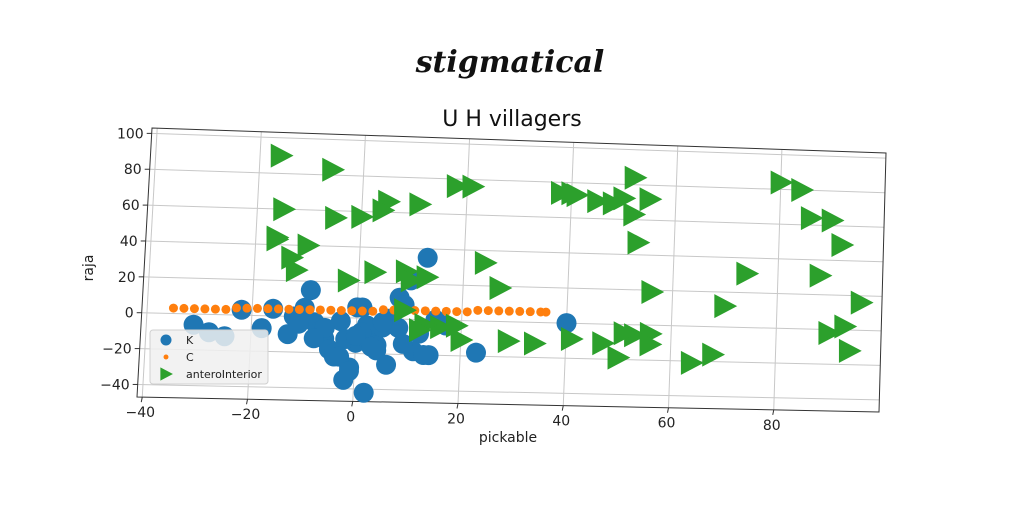 This screenshot has width=1024, height=512. Describe the element at coordinates (772, 426) in the screenshot. I see `x-tick-label: 80` at that location.